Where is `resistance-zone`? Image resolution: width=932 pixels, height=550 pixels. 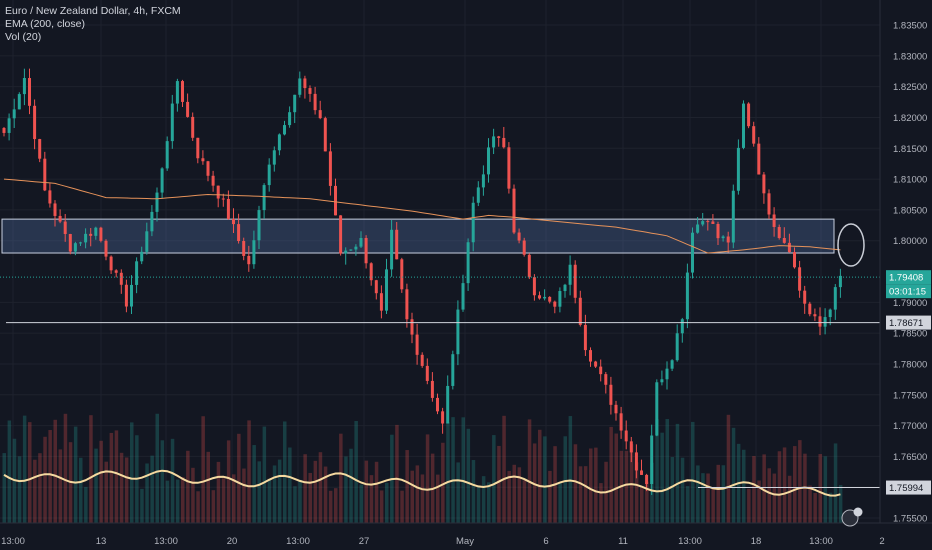
resistance-zone is located at coordinates (418, 236).